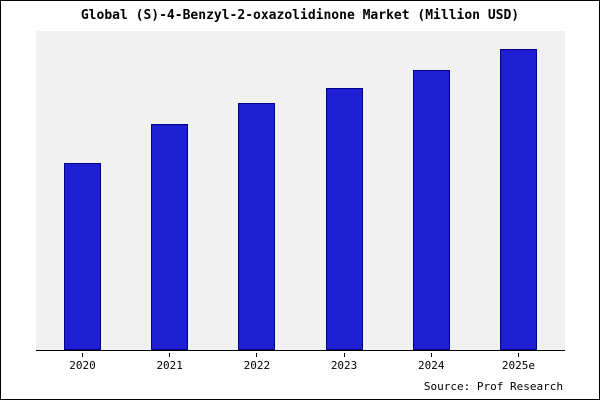 The height and width of the screenshot is (400, 600). I want to click on x-axis-label: 2024, so click(431, 365).